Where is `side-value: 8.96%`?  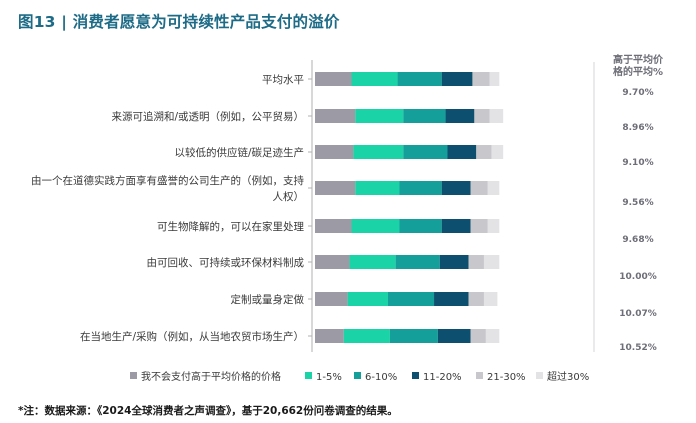
side-value: 8.96% is located at coordinates (637, 128).